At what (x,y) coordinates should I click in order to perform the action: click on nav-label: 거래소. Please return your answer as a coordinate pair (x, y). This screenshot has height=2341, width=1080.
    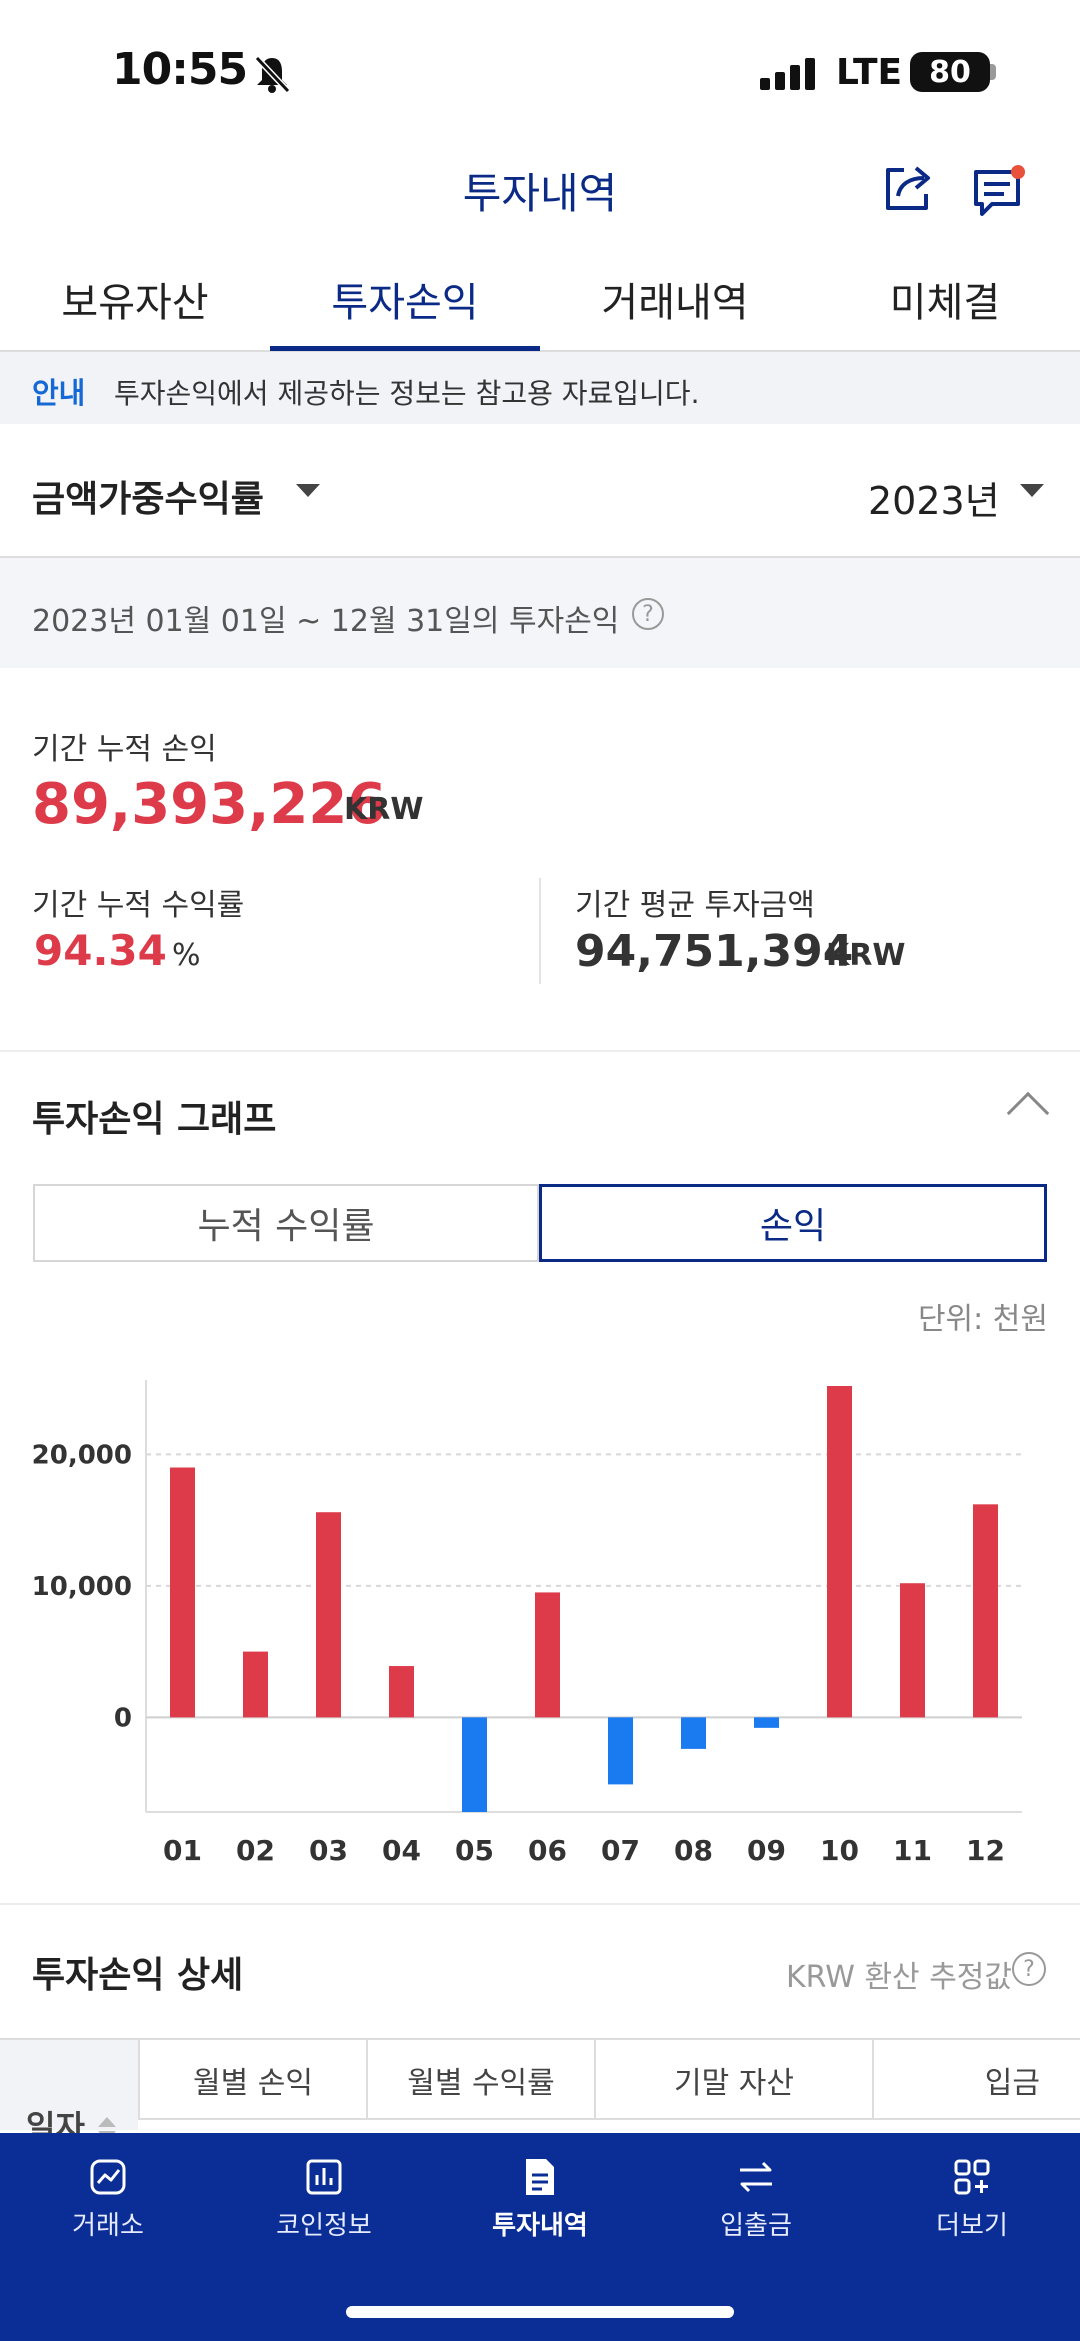
    Looking at the image, I should click on (108, 2226).